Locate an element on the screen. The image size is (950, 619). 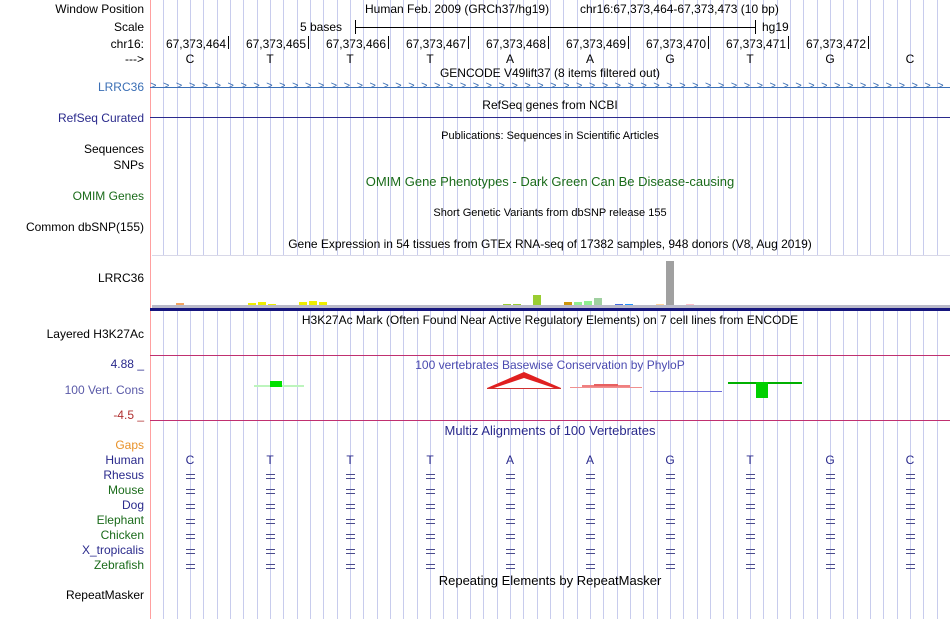
gencode-strand-line is located at coordinates (550, 87).